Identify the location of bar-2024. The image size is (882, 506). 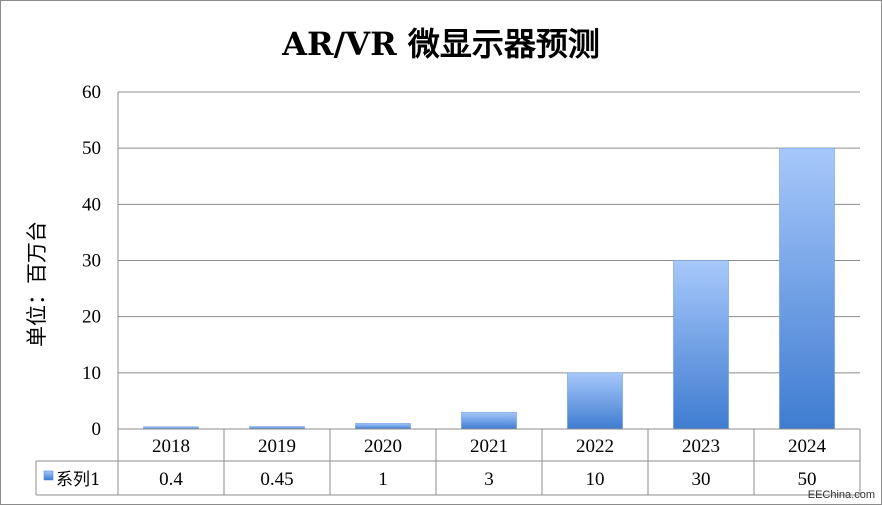
(807, 288).